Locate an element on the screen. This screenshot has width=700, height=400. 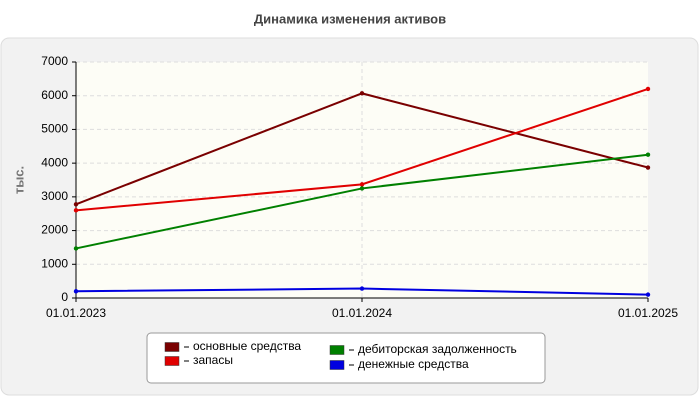
legend-label: основные средства is located at coordinates (247, 346).